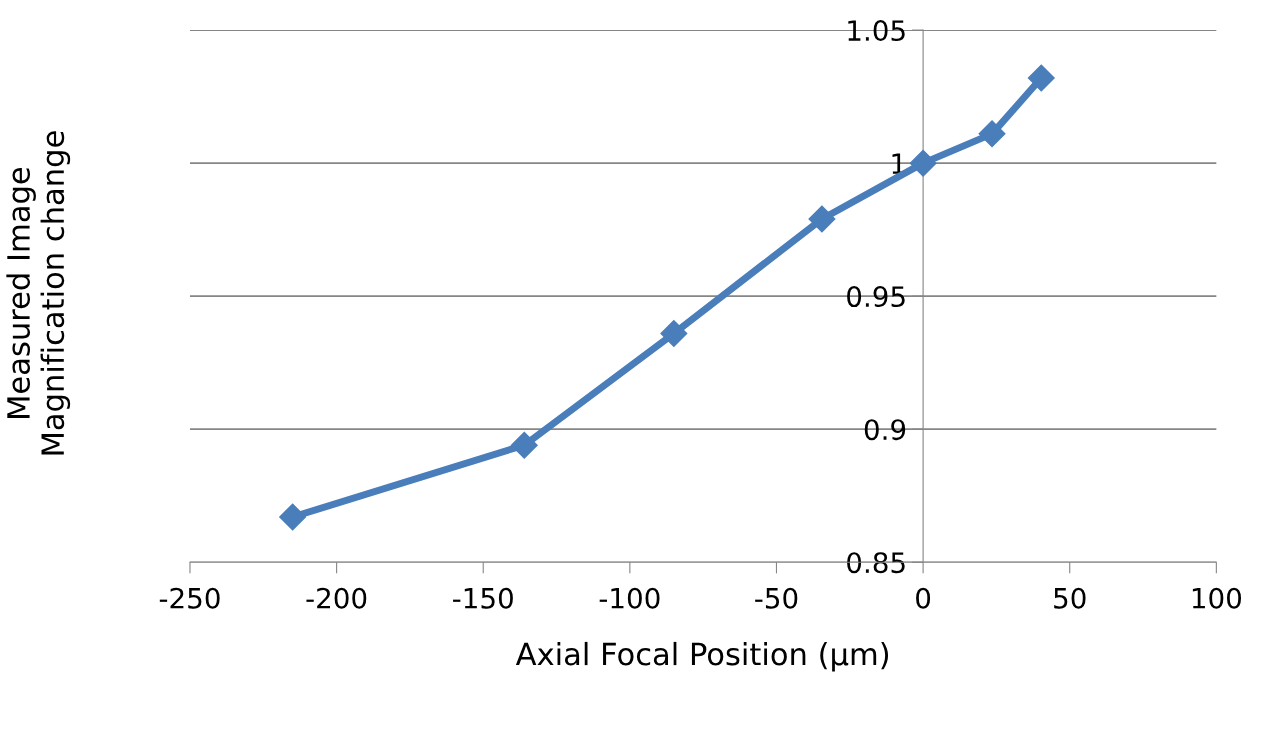 Image resolution: width=1275 pixels, height=734 pixels. I want to click on y-tick-label: 1.05, so click(876, 31).